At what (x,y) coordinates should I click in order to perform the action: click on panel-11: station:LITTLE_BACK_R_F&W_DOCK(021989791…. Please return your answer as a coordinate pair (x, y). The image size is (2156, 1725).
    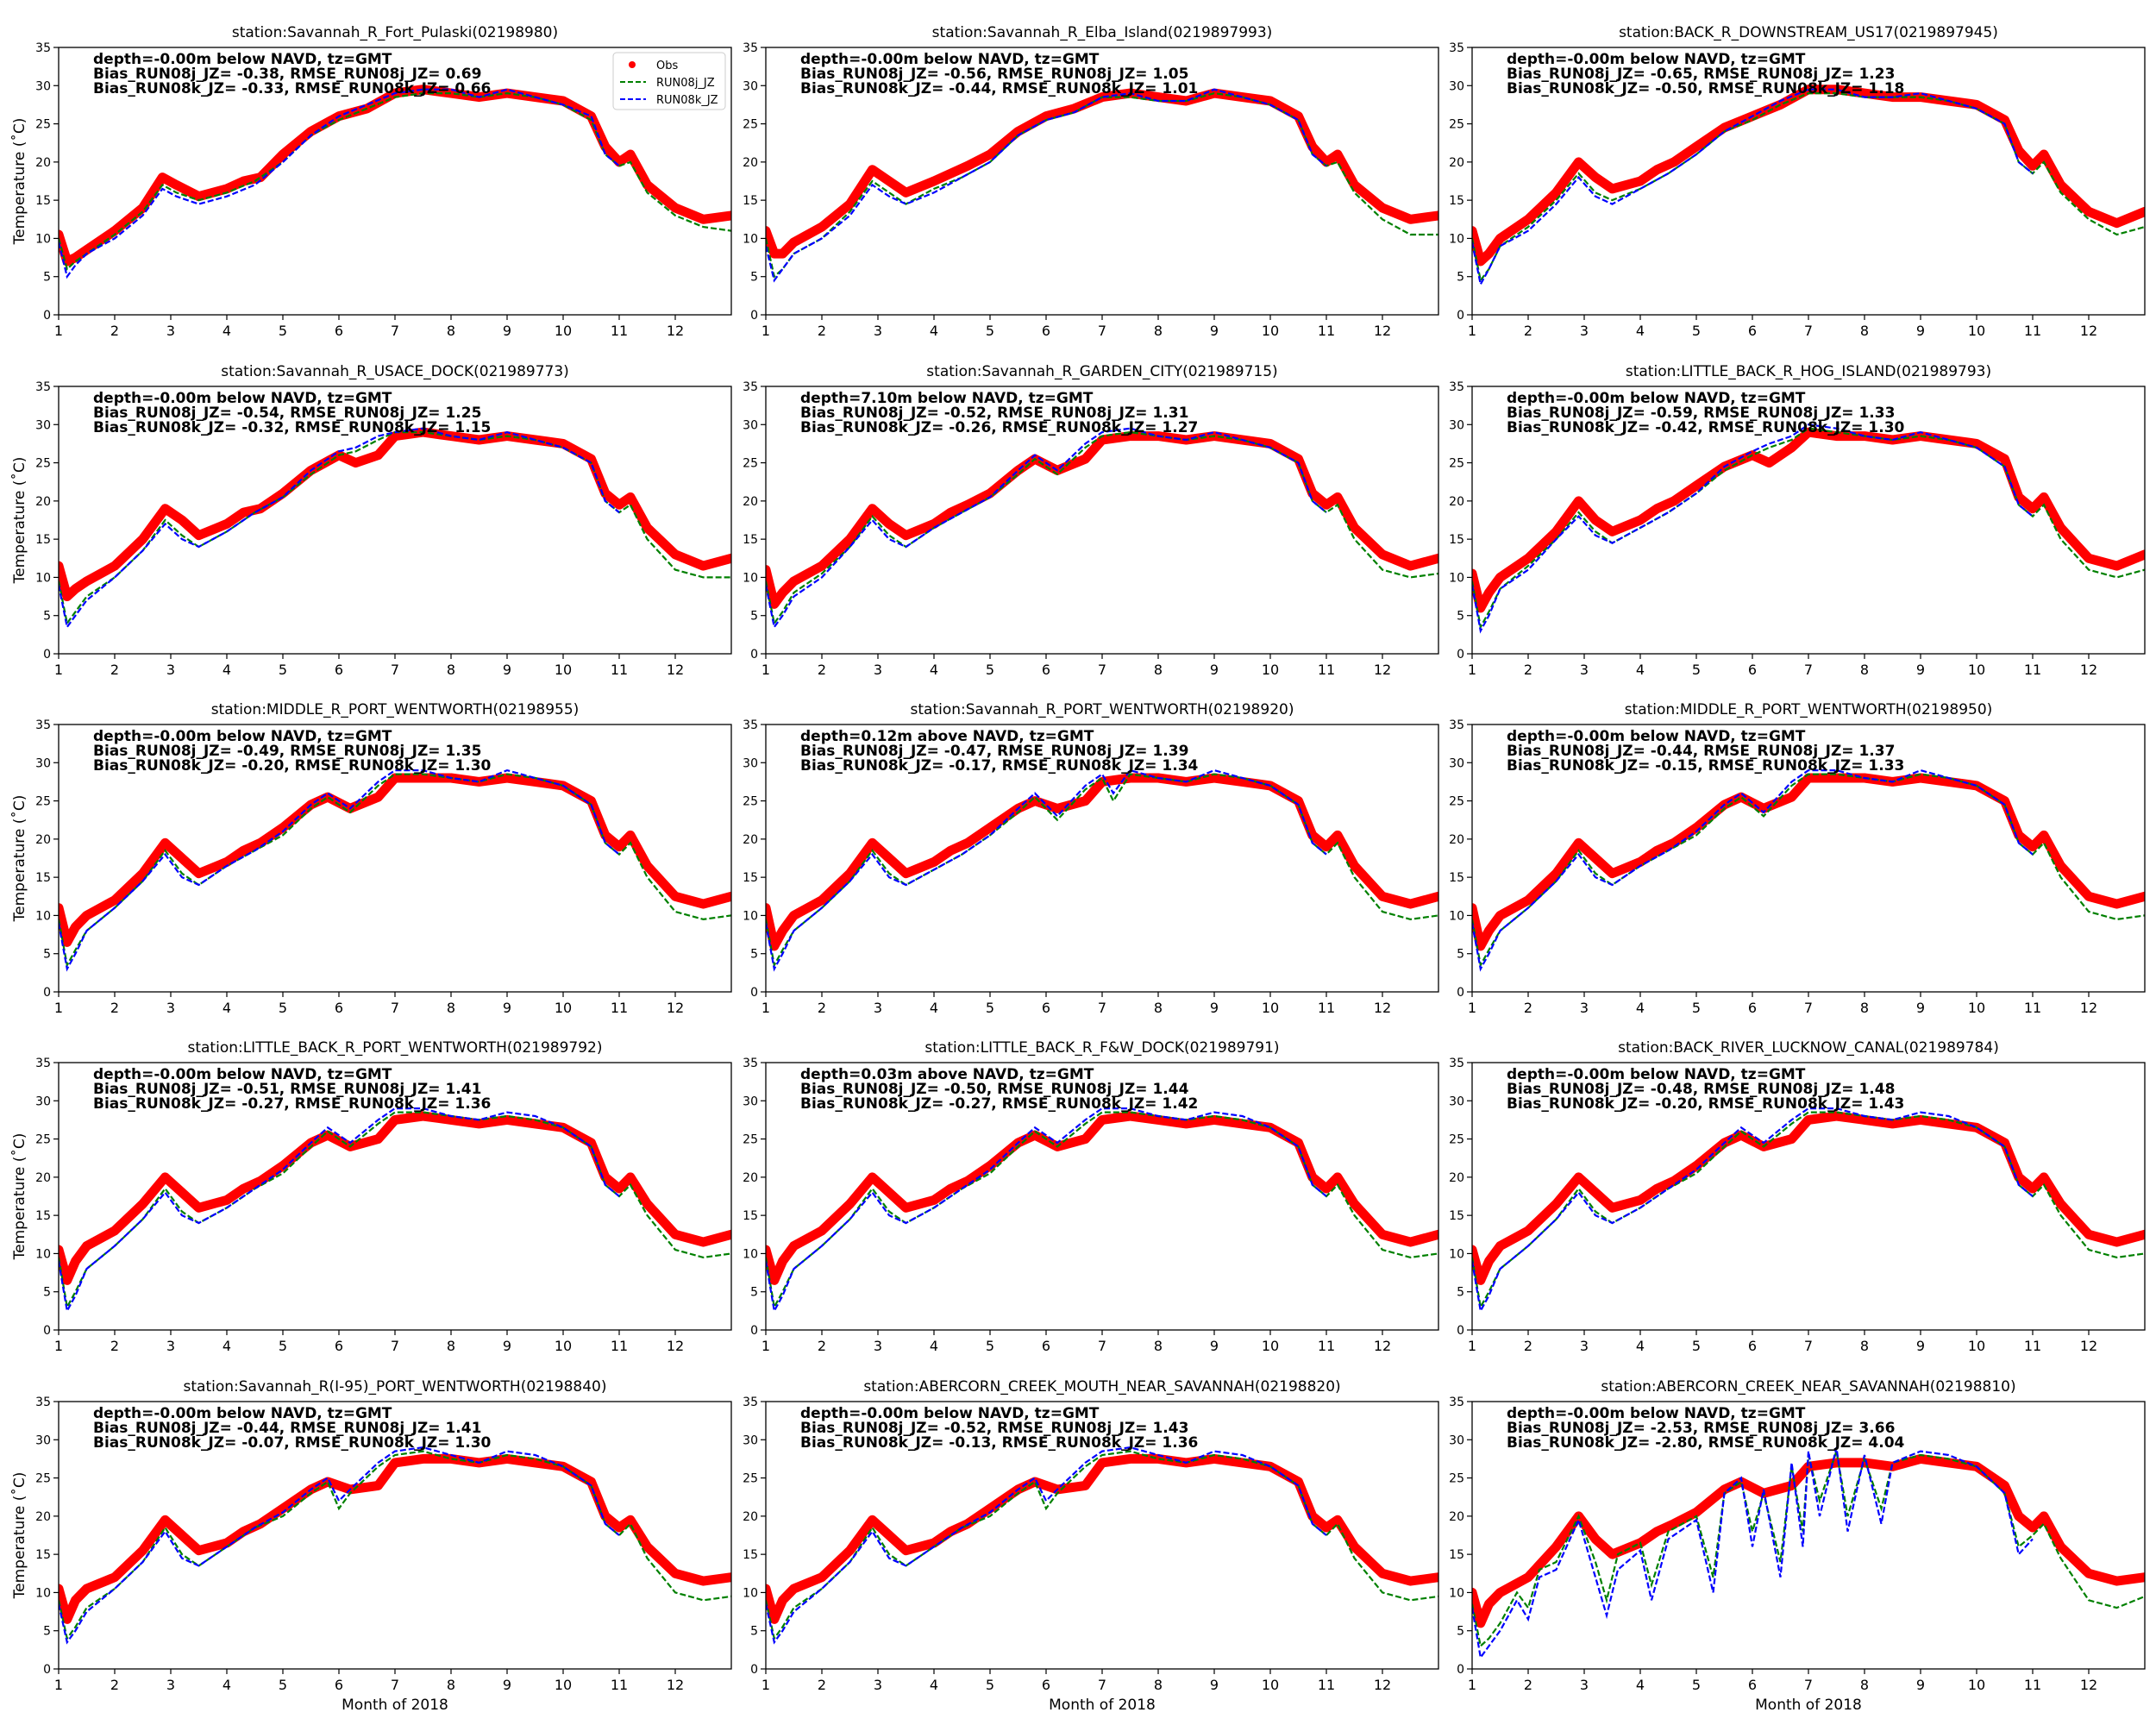
    Looking at the image, I should click on (1091, 1196).